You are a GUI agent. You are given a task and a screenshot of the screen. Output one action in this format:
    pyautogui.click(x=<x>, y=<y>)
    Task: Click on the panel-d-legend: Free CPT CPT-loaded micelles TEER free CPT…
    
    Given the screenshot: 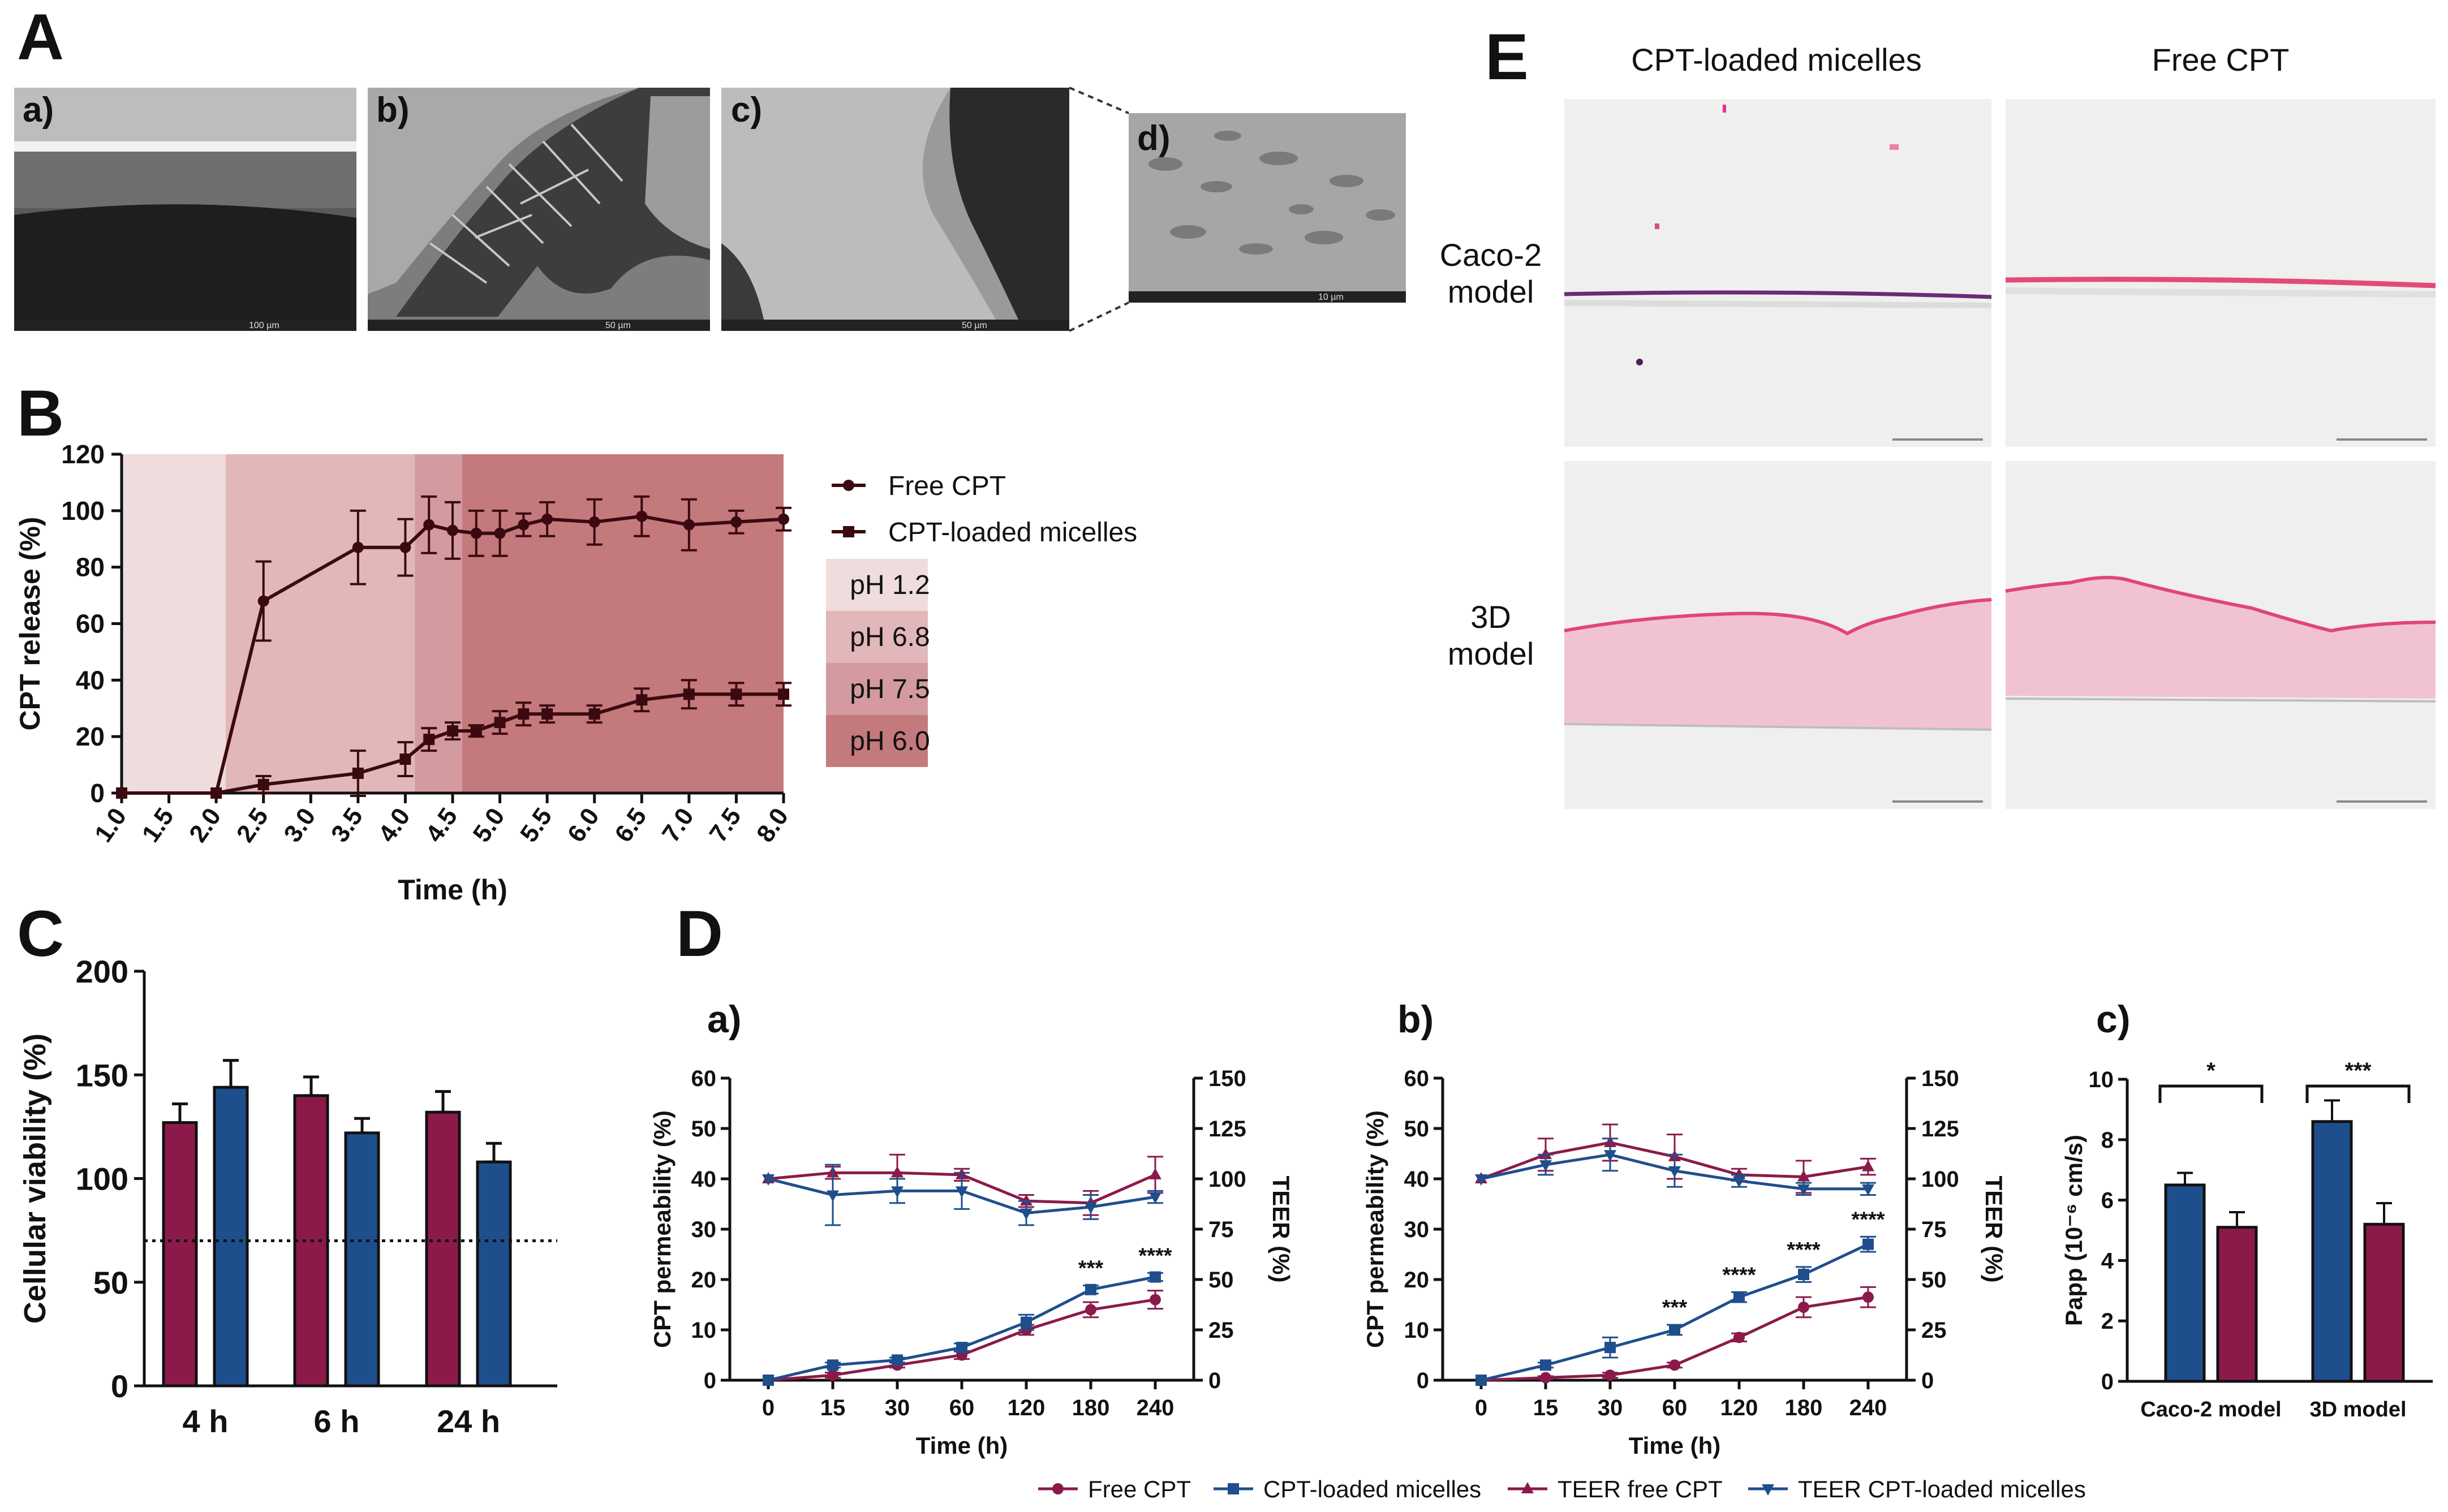 What is the action you would take?
    pyautogui.click(x=1562, y=1489)
    